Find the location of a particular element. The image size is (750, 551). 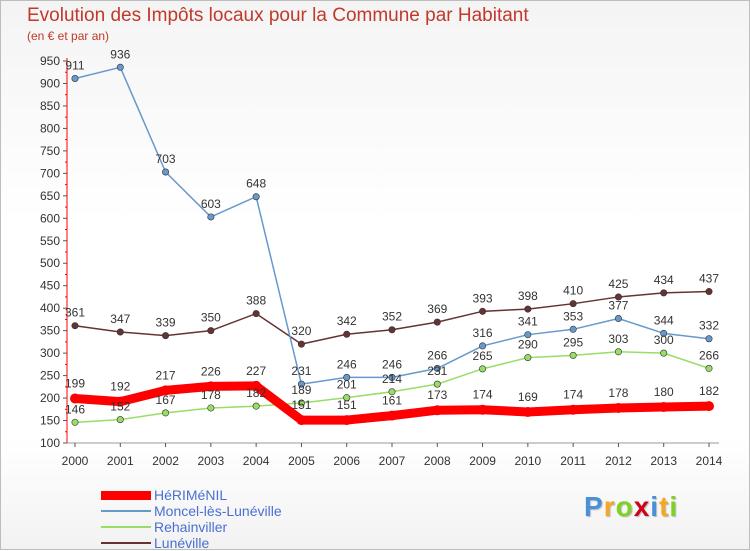

data-label: 173 is located at coordinates (437, 395).